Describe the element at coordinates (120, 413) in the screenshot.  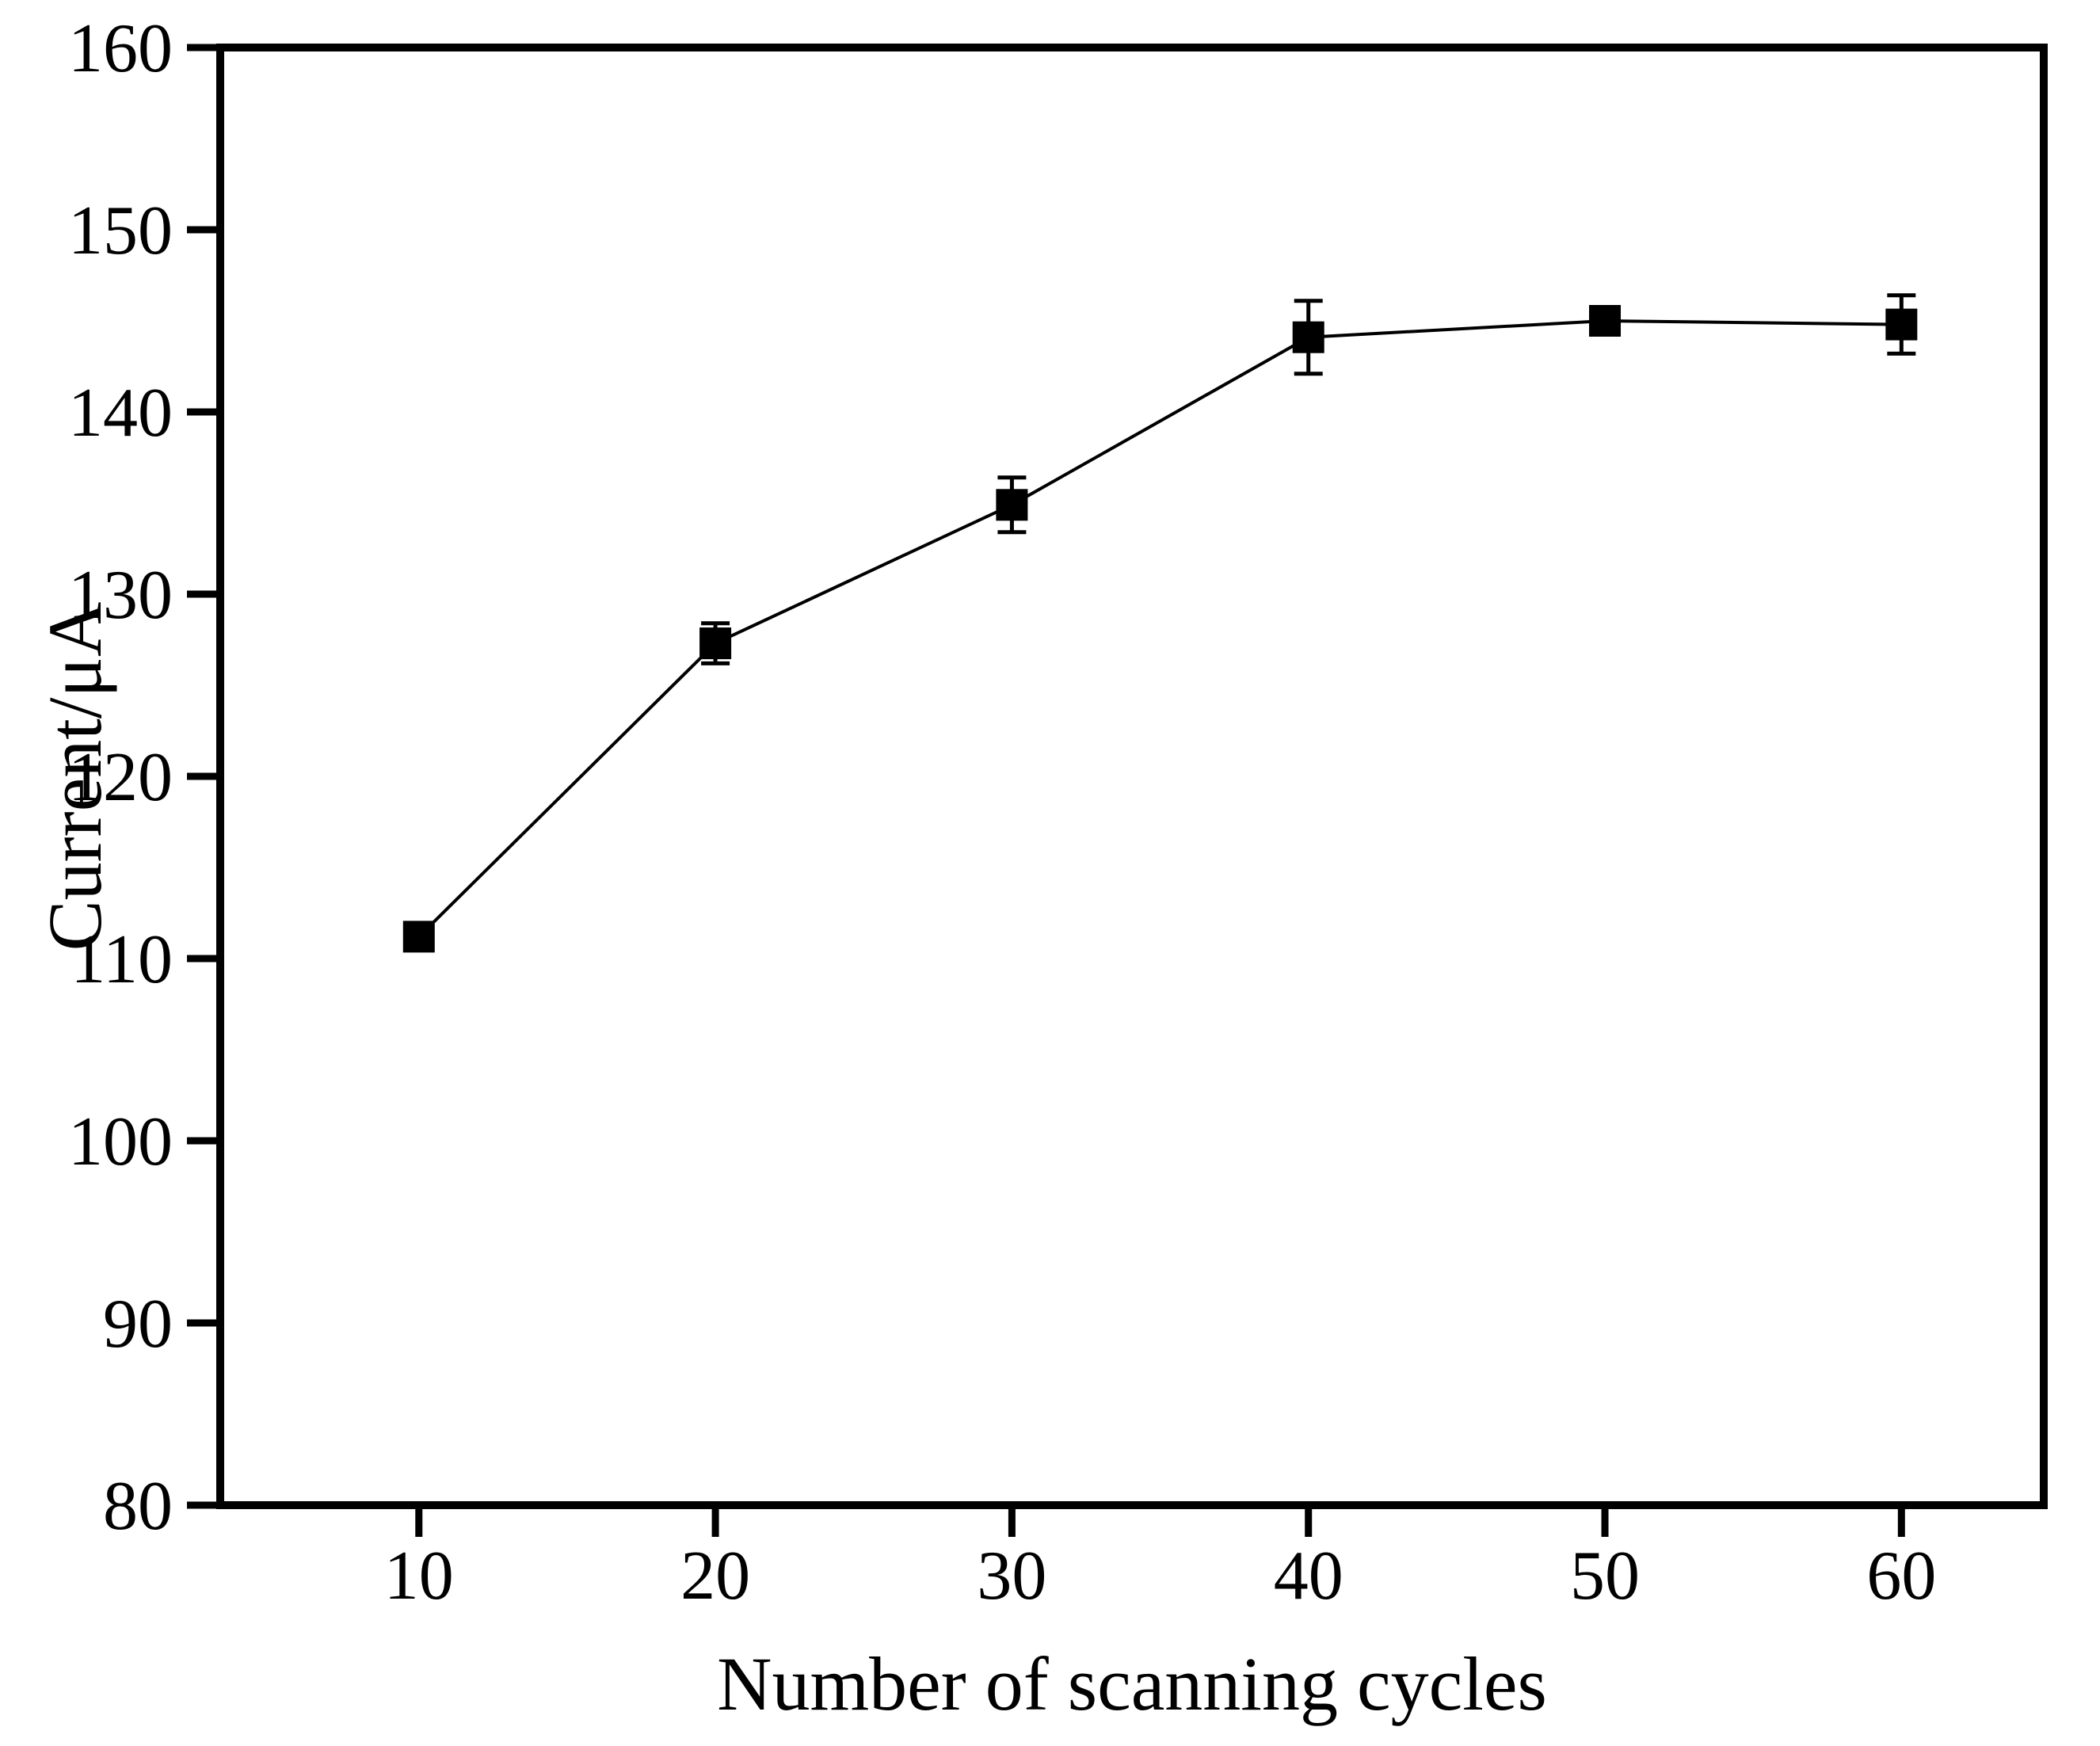
I see `y-tick-label: 140` at that location.